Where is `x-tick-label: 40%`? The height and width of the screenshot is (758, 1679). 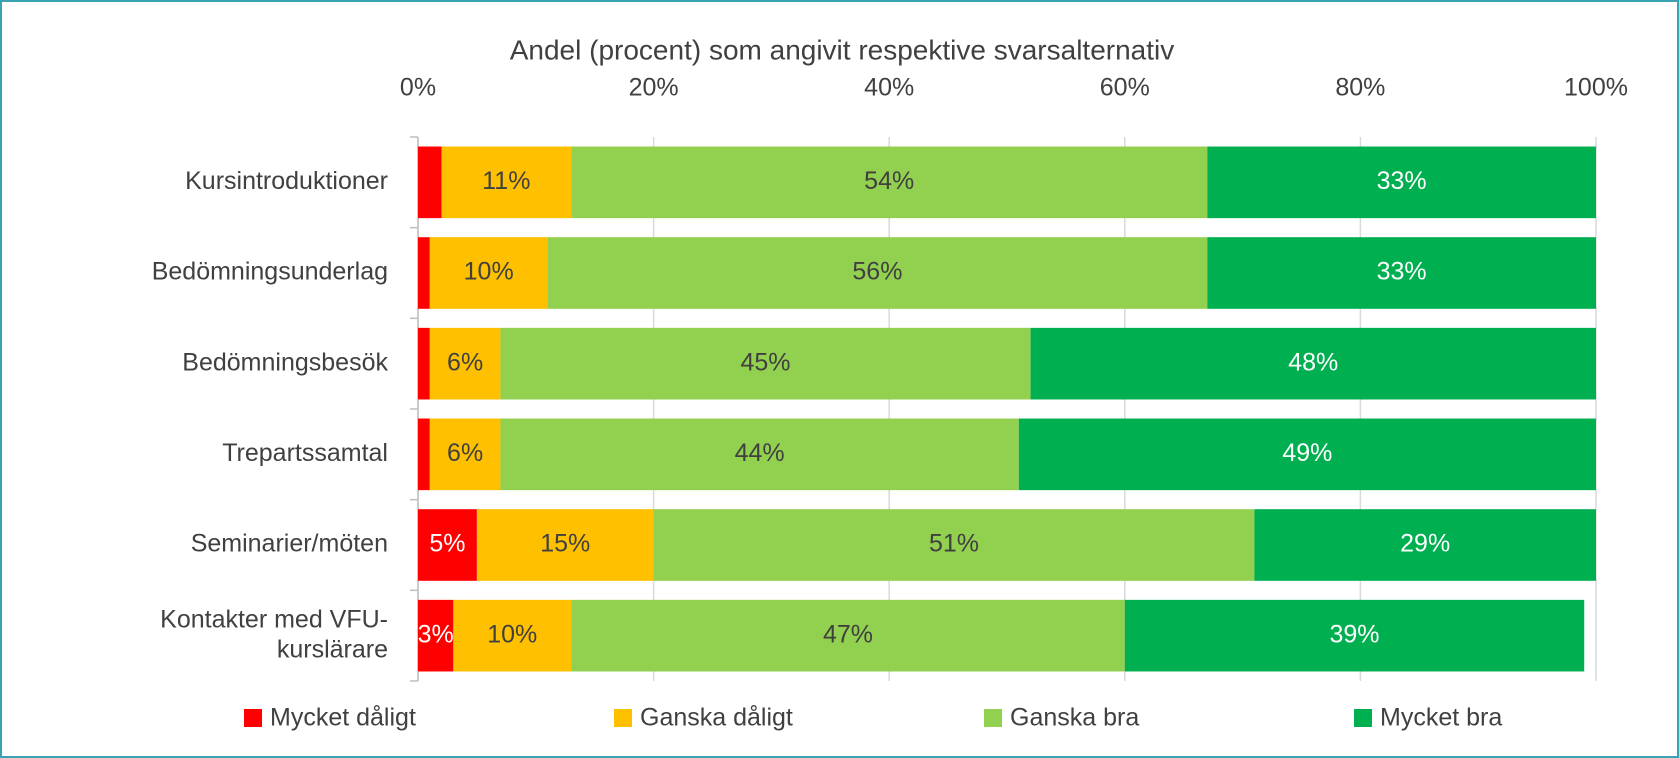
x-tick-label: 40% is located at coordinates (889, 88).